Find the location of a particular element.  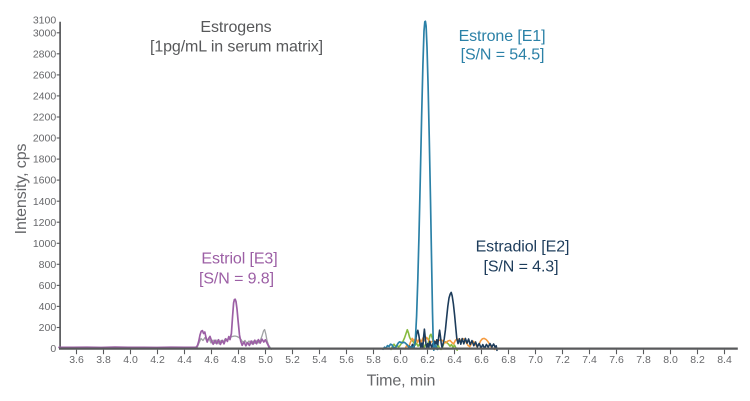

svg-text: 4.4 is located at coordinates (184, 360).